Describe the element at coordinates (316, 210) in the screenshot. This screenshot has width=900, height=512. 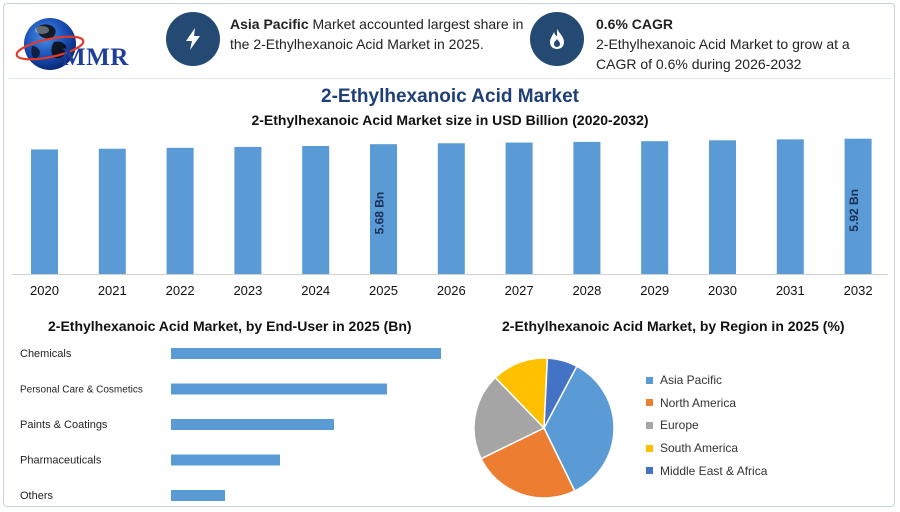
I see `bar-2024` at that location.